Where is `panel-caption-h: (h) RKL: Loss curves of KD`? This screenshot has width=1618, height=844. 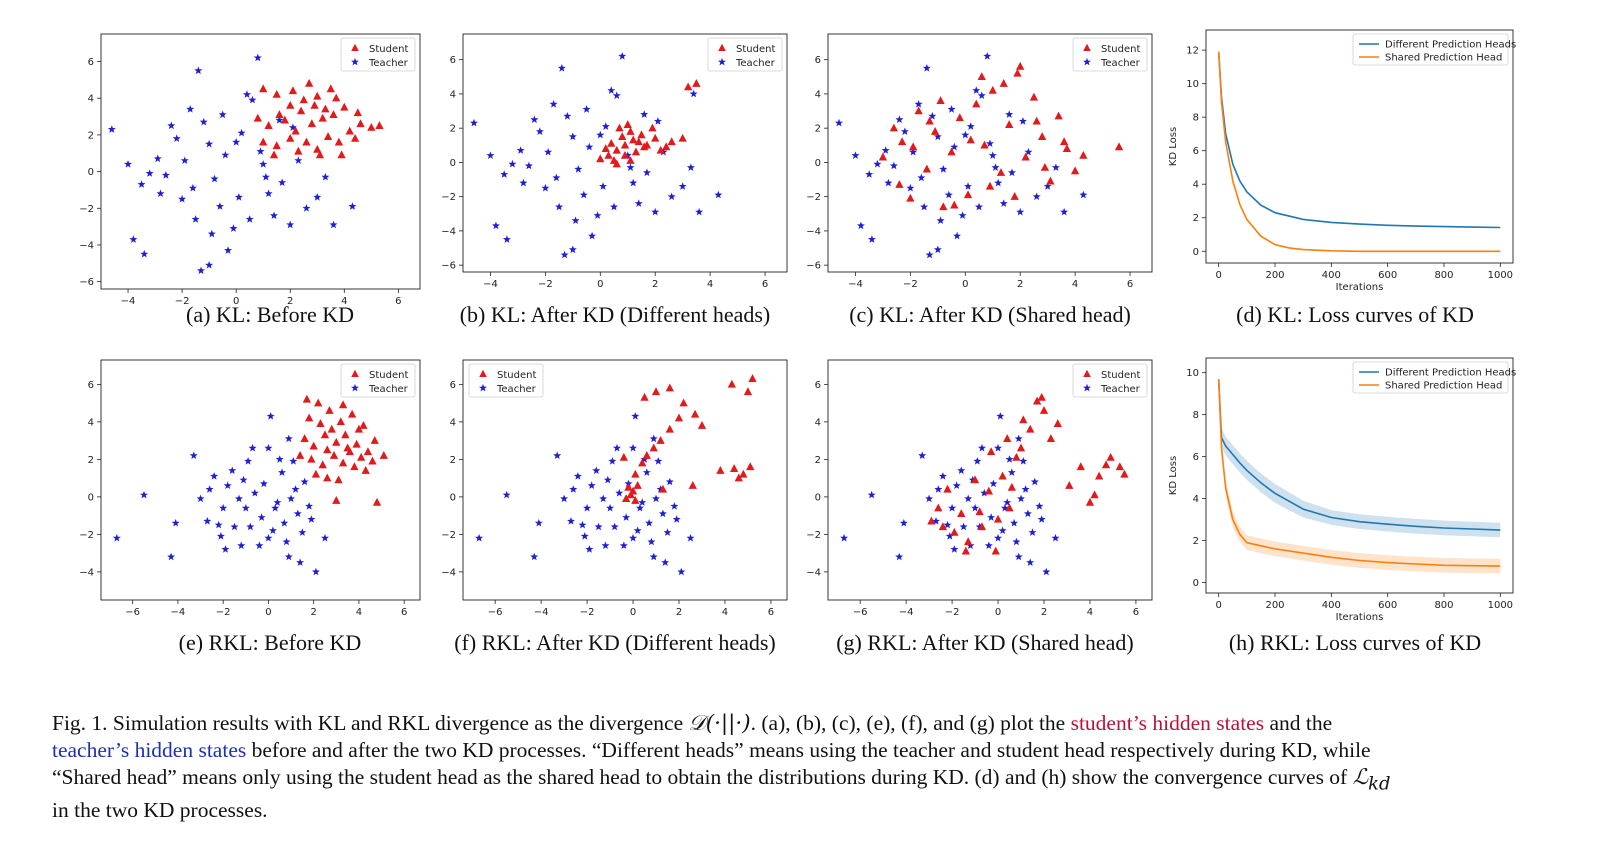 panel-caption-h: (h) RKL: Loss curves of KD is located at coordinates (1355, 642).